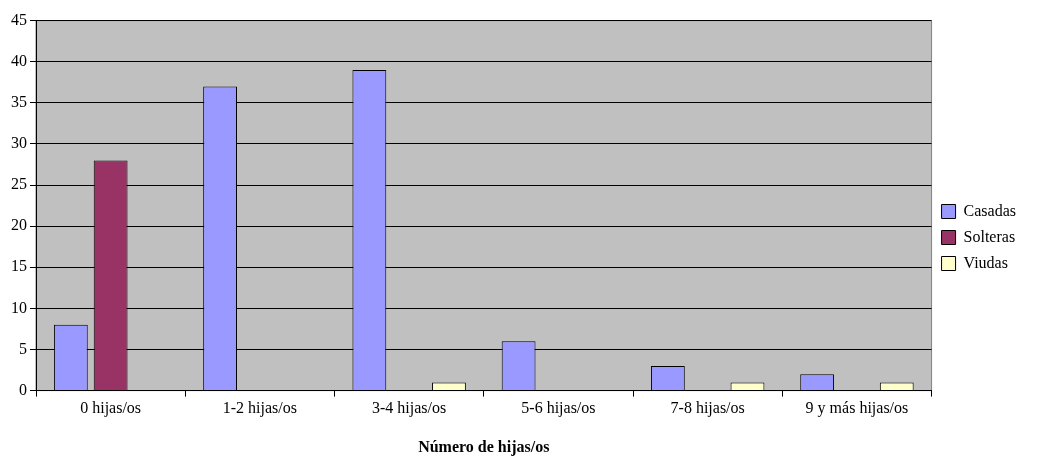  What do you see at coordinates (19, 102) in the screenshot?
I see `y-tick-label: 35` at bounding box center [19, 102].